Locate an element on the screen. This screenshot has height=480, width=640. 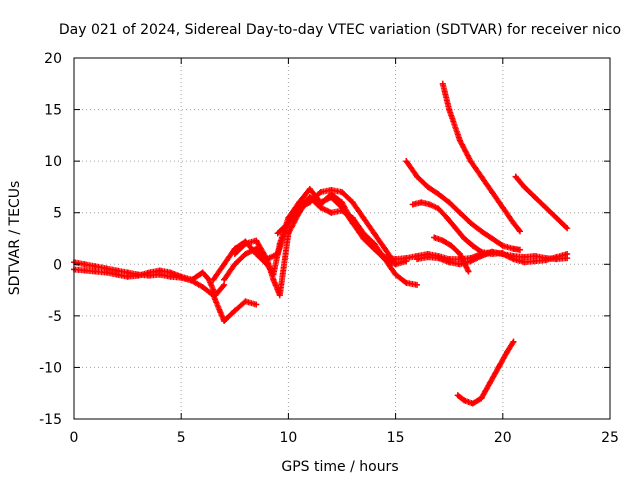
x-tick-label: 15 is located at coordinates (396, 438).